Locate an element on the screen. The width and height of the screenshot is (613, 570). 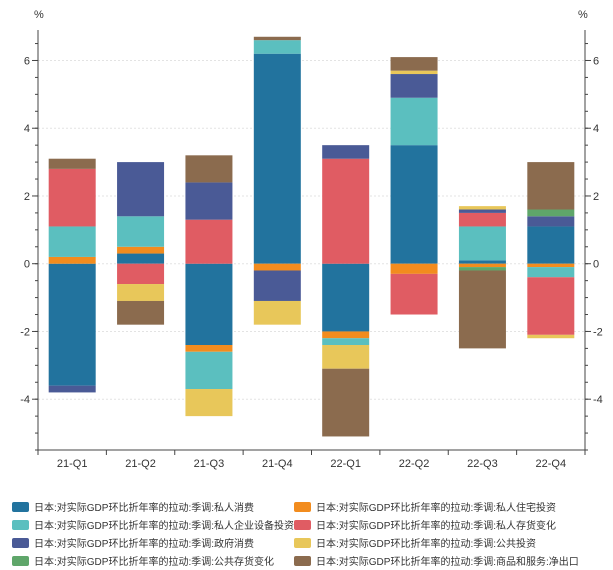
legend-label: 日本:对实际GDP环比折年率的拉动:季调:私人住宅投资 is located at coordinates (436, 508).